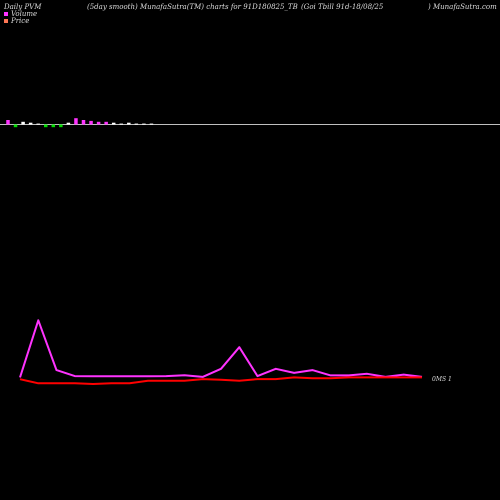 The height and width of the screenshot is (500, 500). What do you see at coordinates (6, 14) in the screenshot?
I see `legend-volume-swatch` at bounding box center [6, 14].